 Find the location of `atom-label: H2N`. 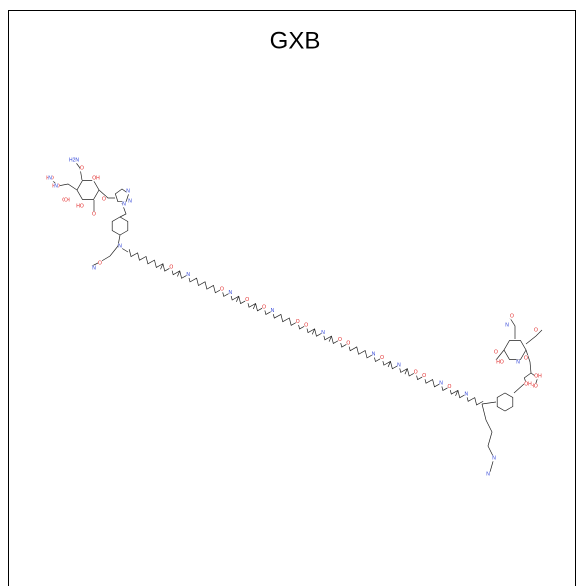

atom-label: H2N is located at coordinates (74, 160).